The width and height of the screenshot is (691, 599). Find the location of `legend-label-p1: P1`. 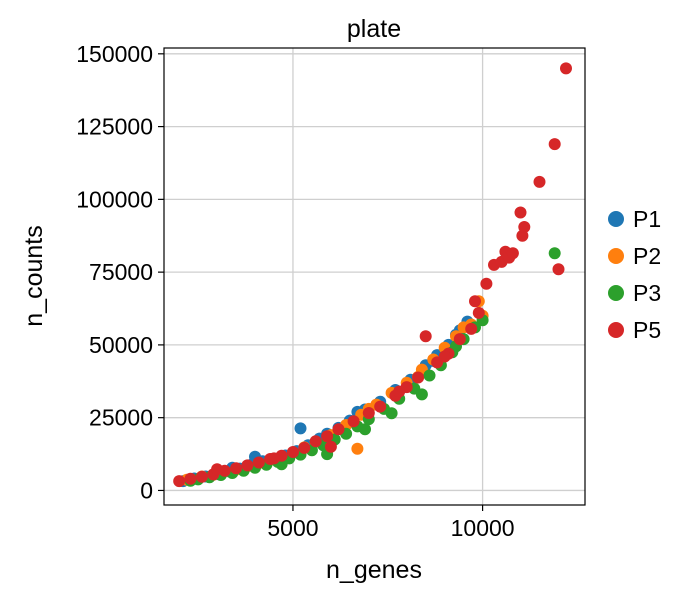

legend-label-p1: P1 is located at coordinates (647, 219).